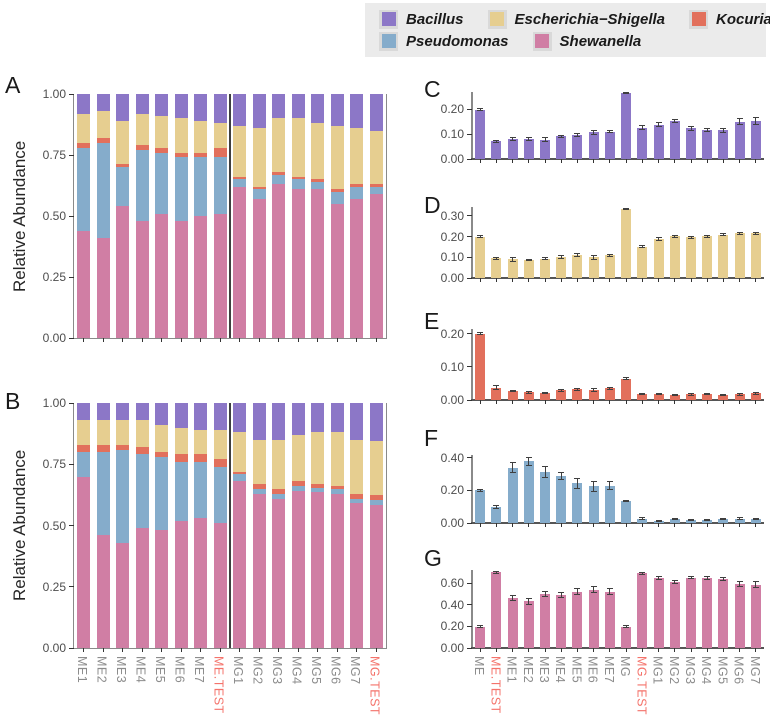 Image resolution: width=770 pixels, height=727 pixels. What do you see at coordinates (577, 147) in the screenshot?
I see `bar-C-ME5` at bounding box center [577, 147].